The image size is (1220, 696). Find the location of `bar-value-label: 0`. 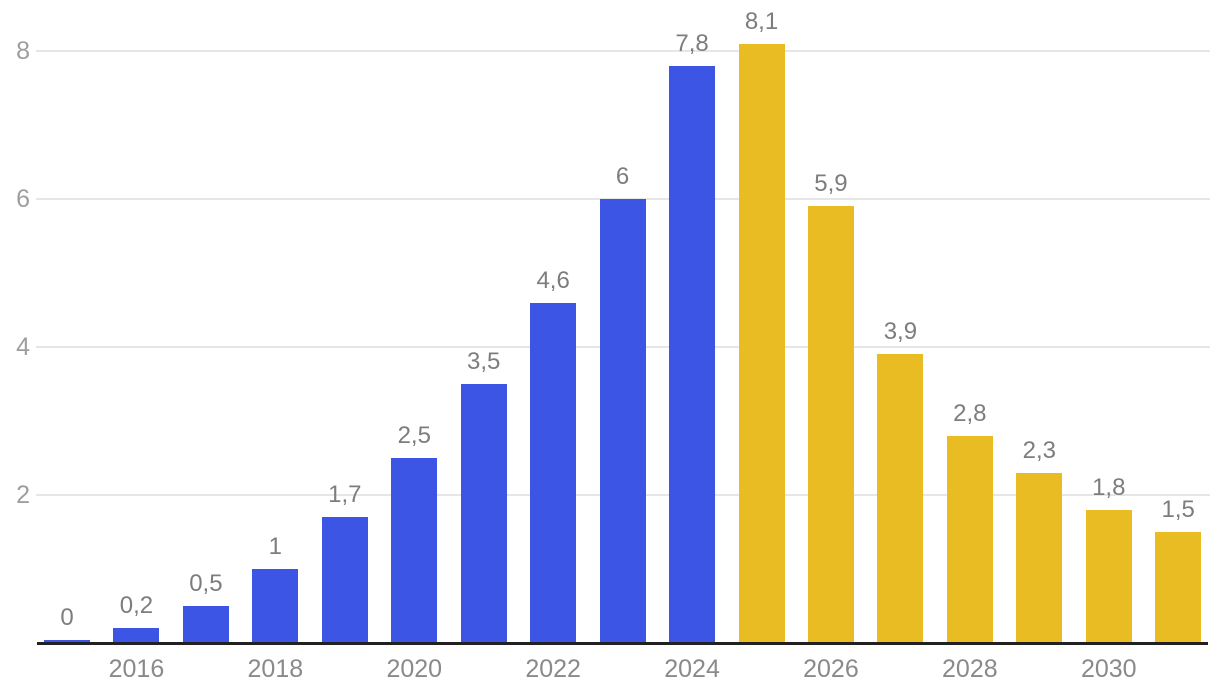

bar-value-label: 0 is located at coordinates (67, 617).